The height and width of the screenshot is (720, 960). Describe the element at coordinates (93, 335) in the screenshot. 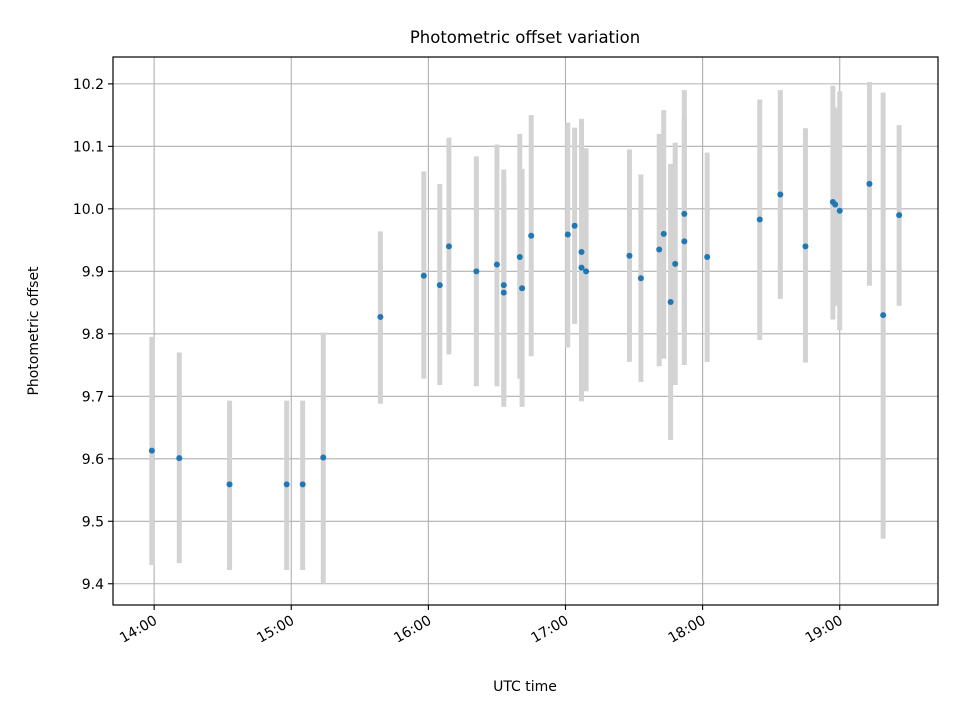

I see `y-tick-label: 9.8` at that location.